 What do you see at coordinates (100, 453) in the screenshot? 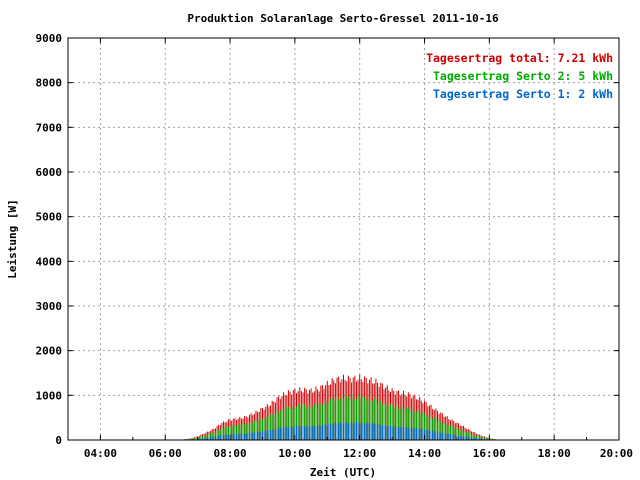
I see `x-tick-label: 04:00` at bounding box center [100, 453].